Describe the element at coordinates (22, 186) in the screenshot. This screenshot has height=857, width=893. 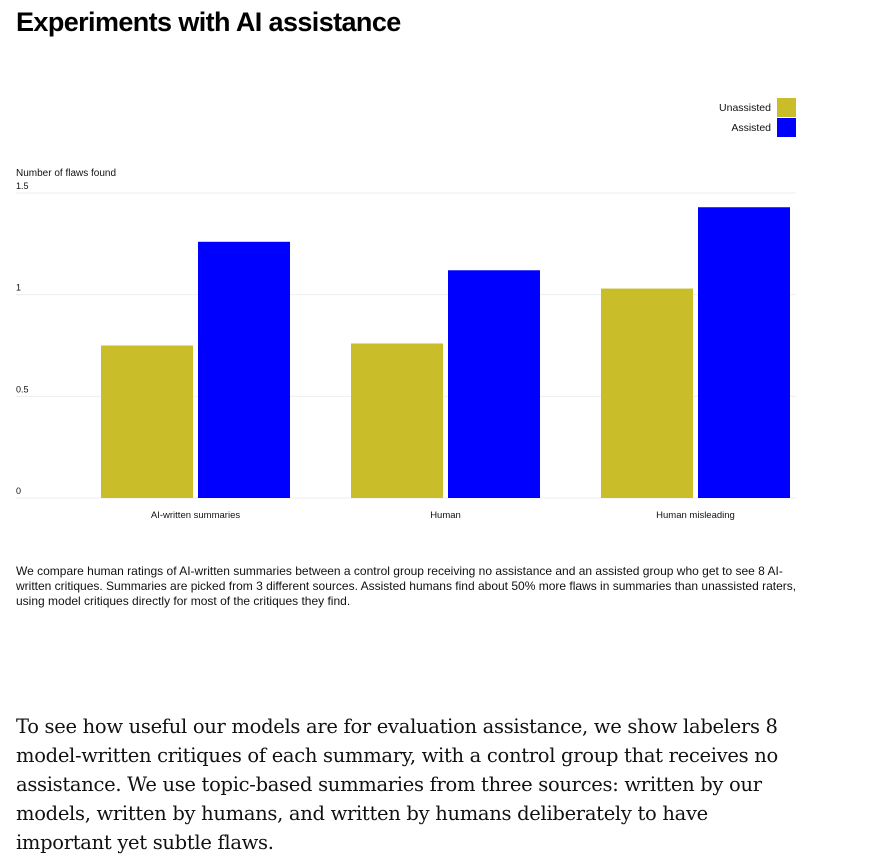
I see `y-tick-label: 1.5` at that location.